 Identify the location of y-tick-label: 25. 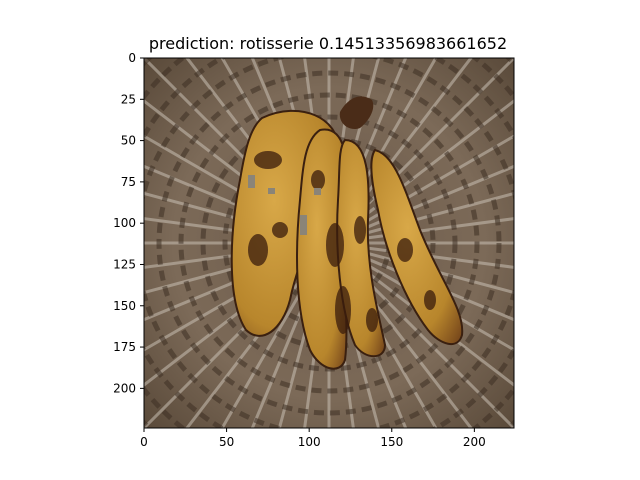
(128, 99).